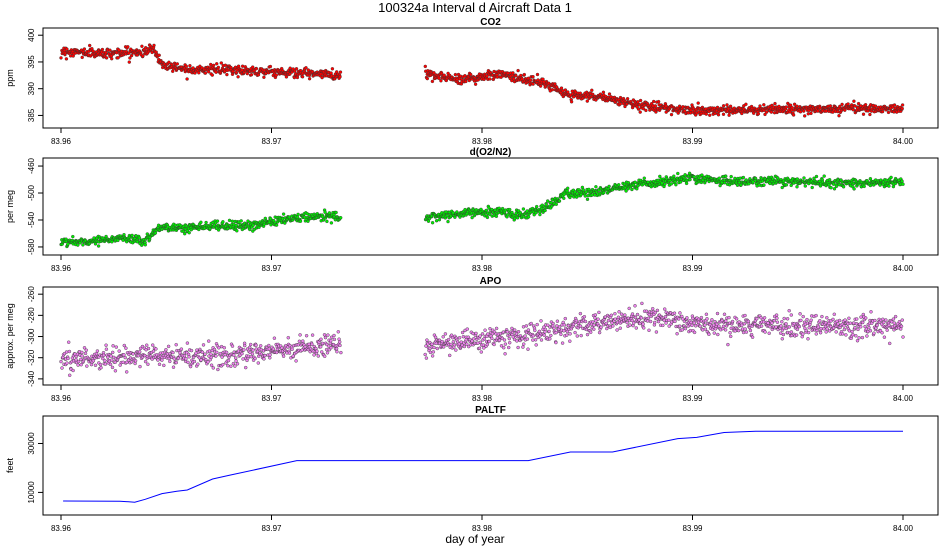  I want to click on y-axis-label: feet, so click(10, 465).